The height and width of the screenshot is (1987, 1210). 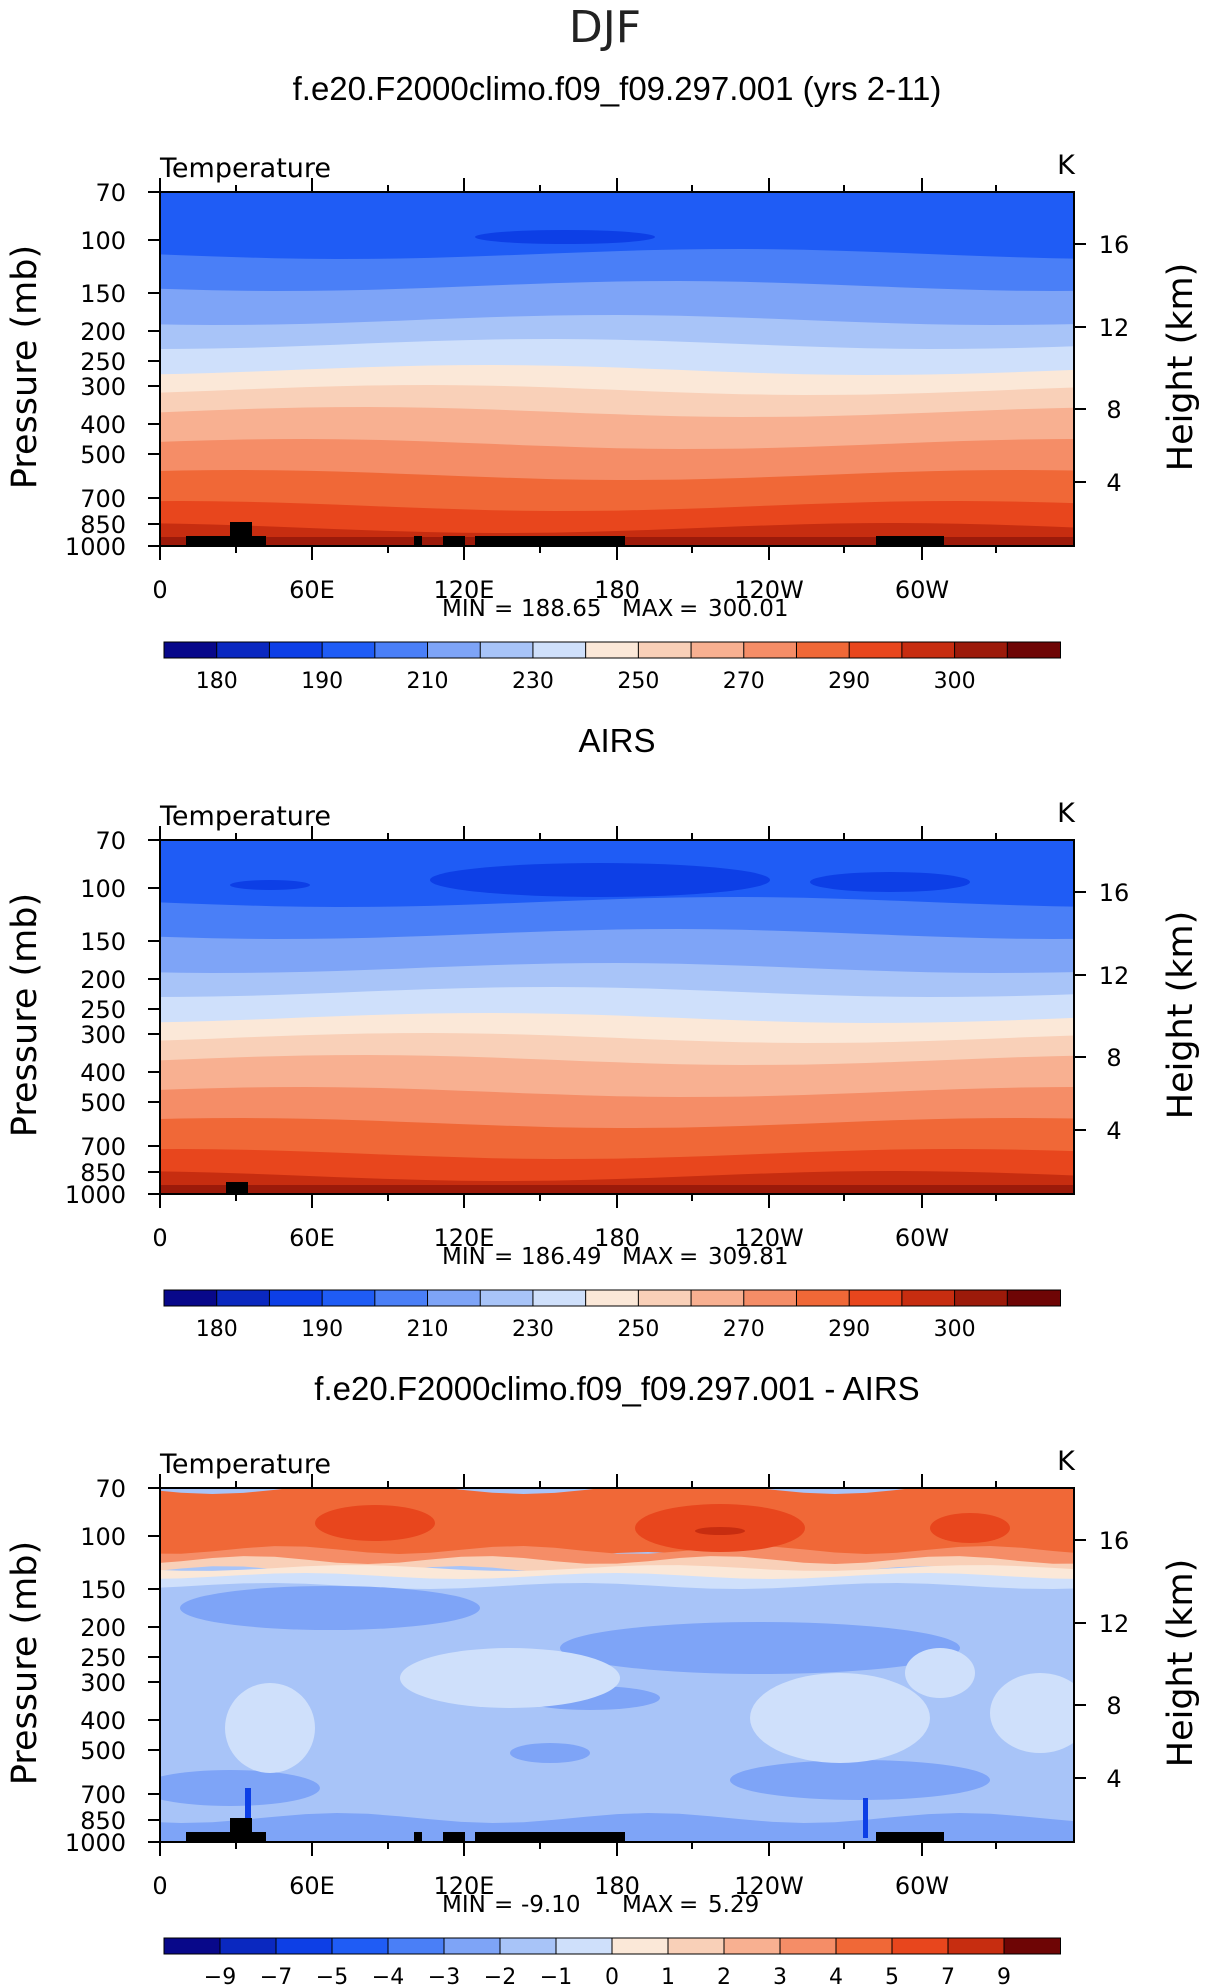 I want to click on y-tick-label: 250, so click(x=103, y=1658).